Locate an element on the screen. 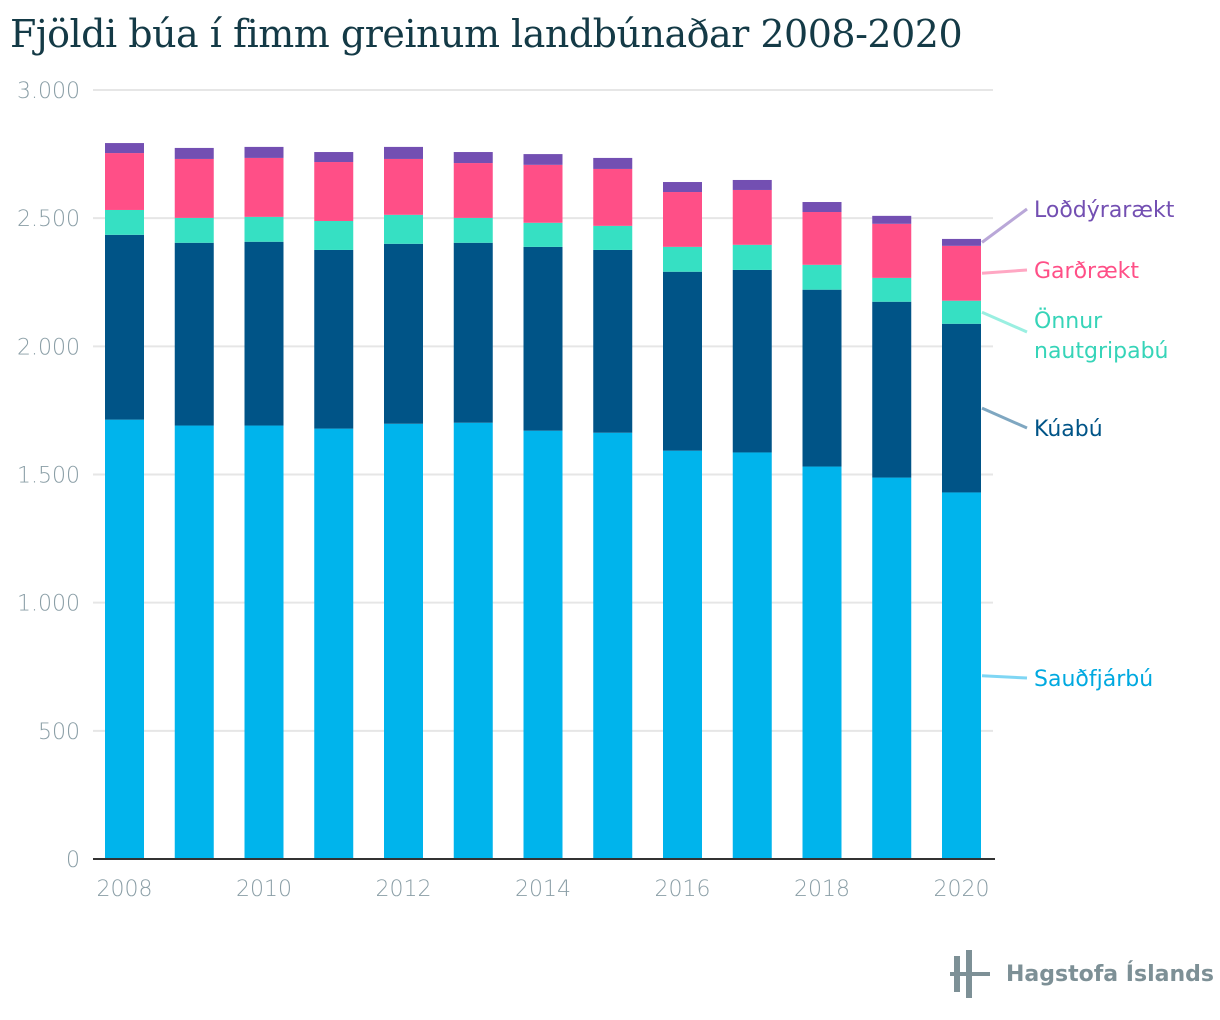 The width and height of the screenshot is (1220, 1020). bar-stack-2020 is located at coordinates (961, 548).